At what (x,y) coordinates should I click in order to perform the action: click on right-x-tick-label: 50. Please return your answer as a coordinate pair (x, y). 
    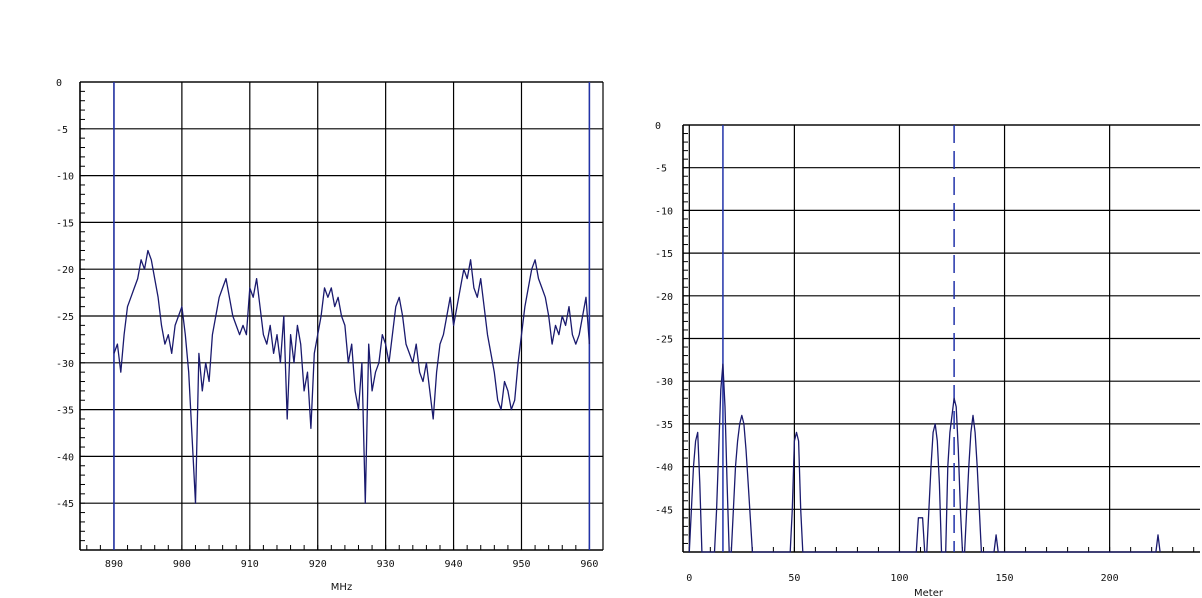
    Looking at the image, I should click on (794, 578).